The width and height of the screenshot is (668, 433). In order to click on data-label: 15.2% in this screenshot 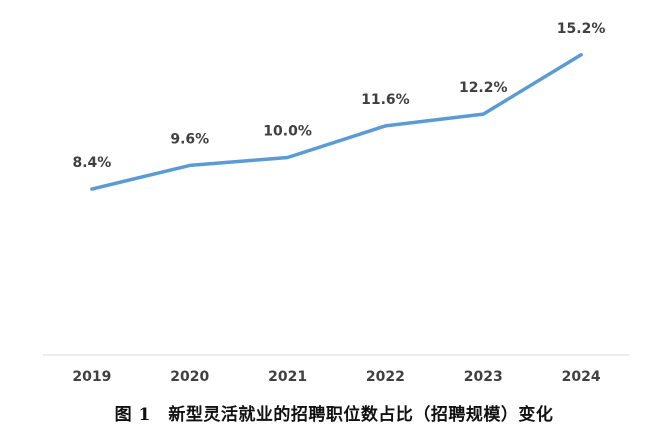, I will do `click(581, 29)`.